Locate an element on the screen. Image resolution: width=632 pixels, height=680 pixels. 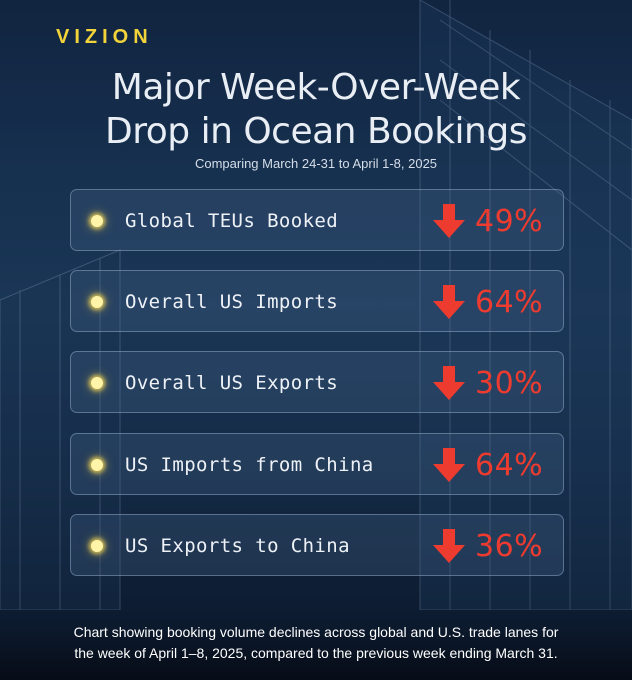
stat-label: Global TEUs Booked is located at coordinates (232, 221).